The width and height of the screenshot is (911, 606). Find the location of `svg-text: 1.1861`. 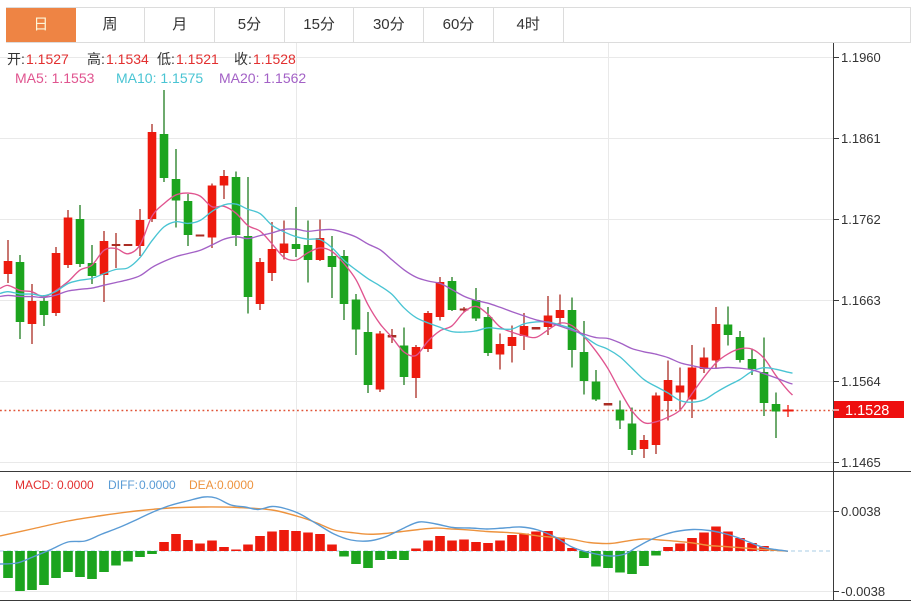

svg-text: 1.1861 is located at coordinates (861, 138).